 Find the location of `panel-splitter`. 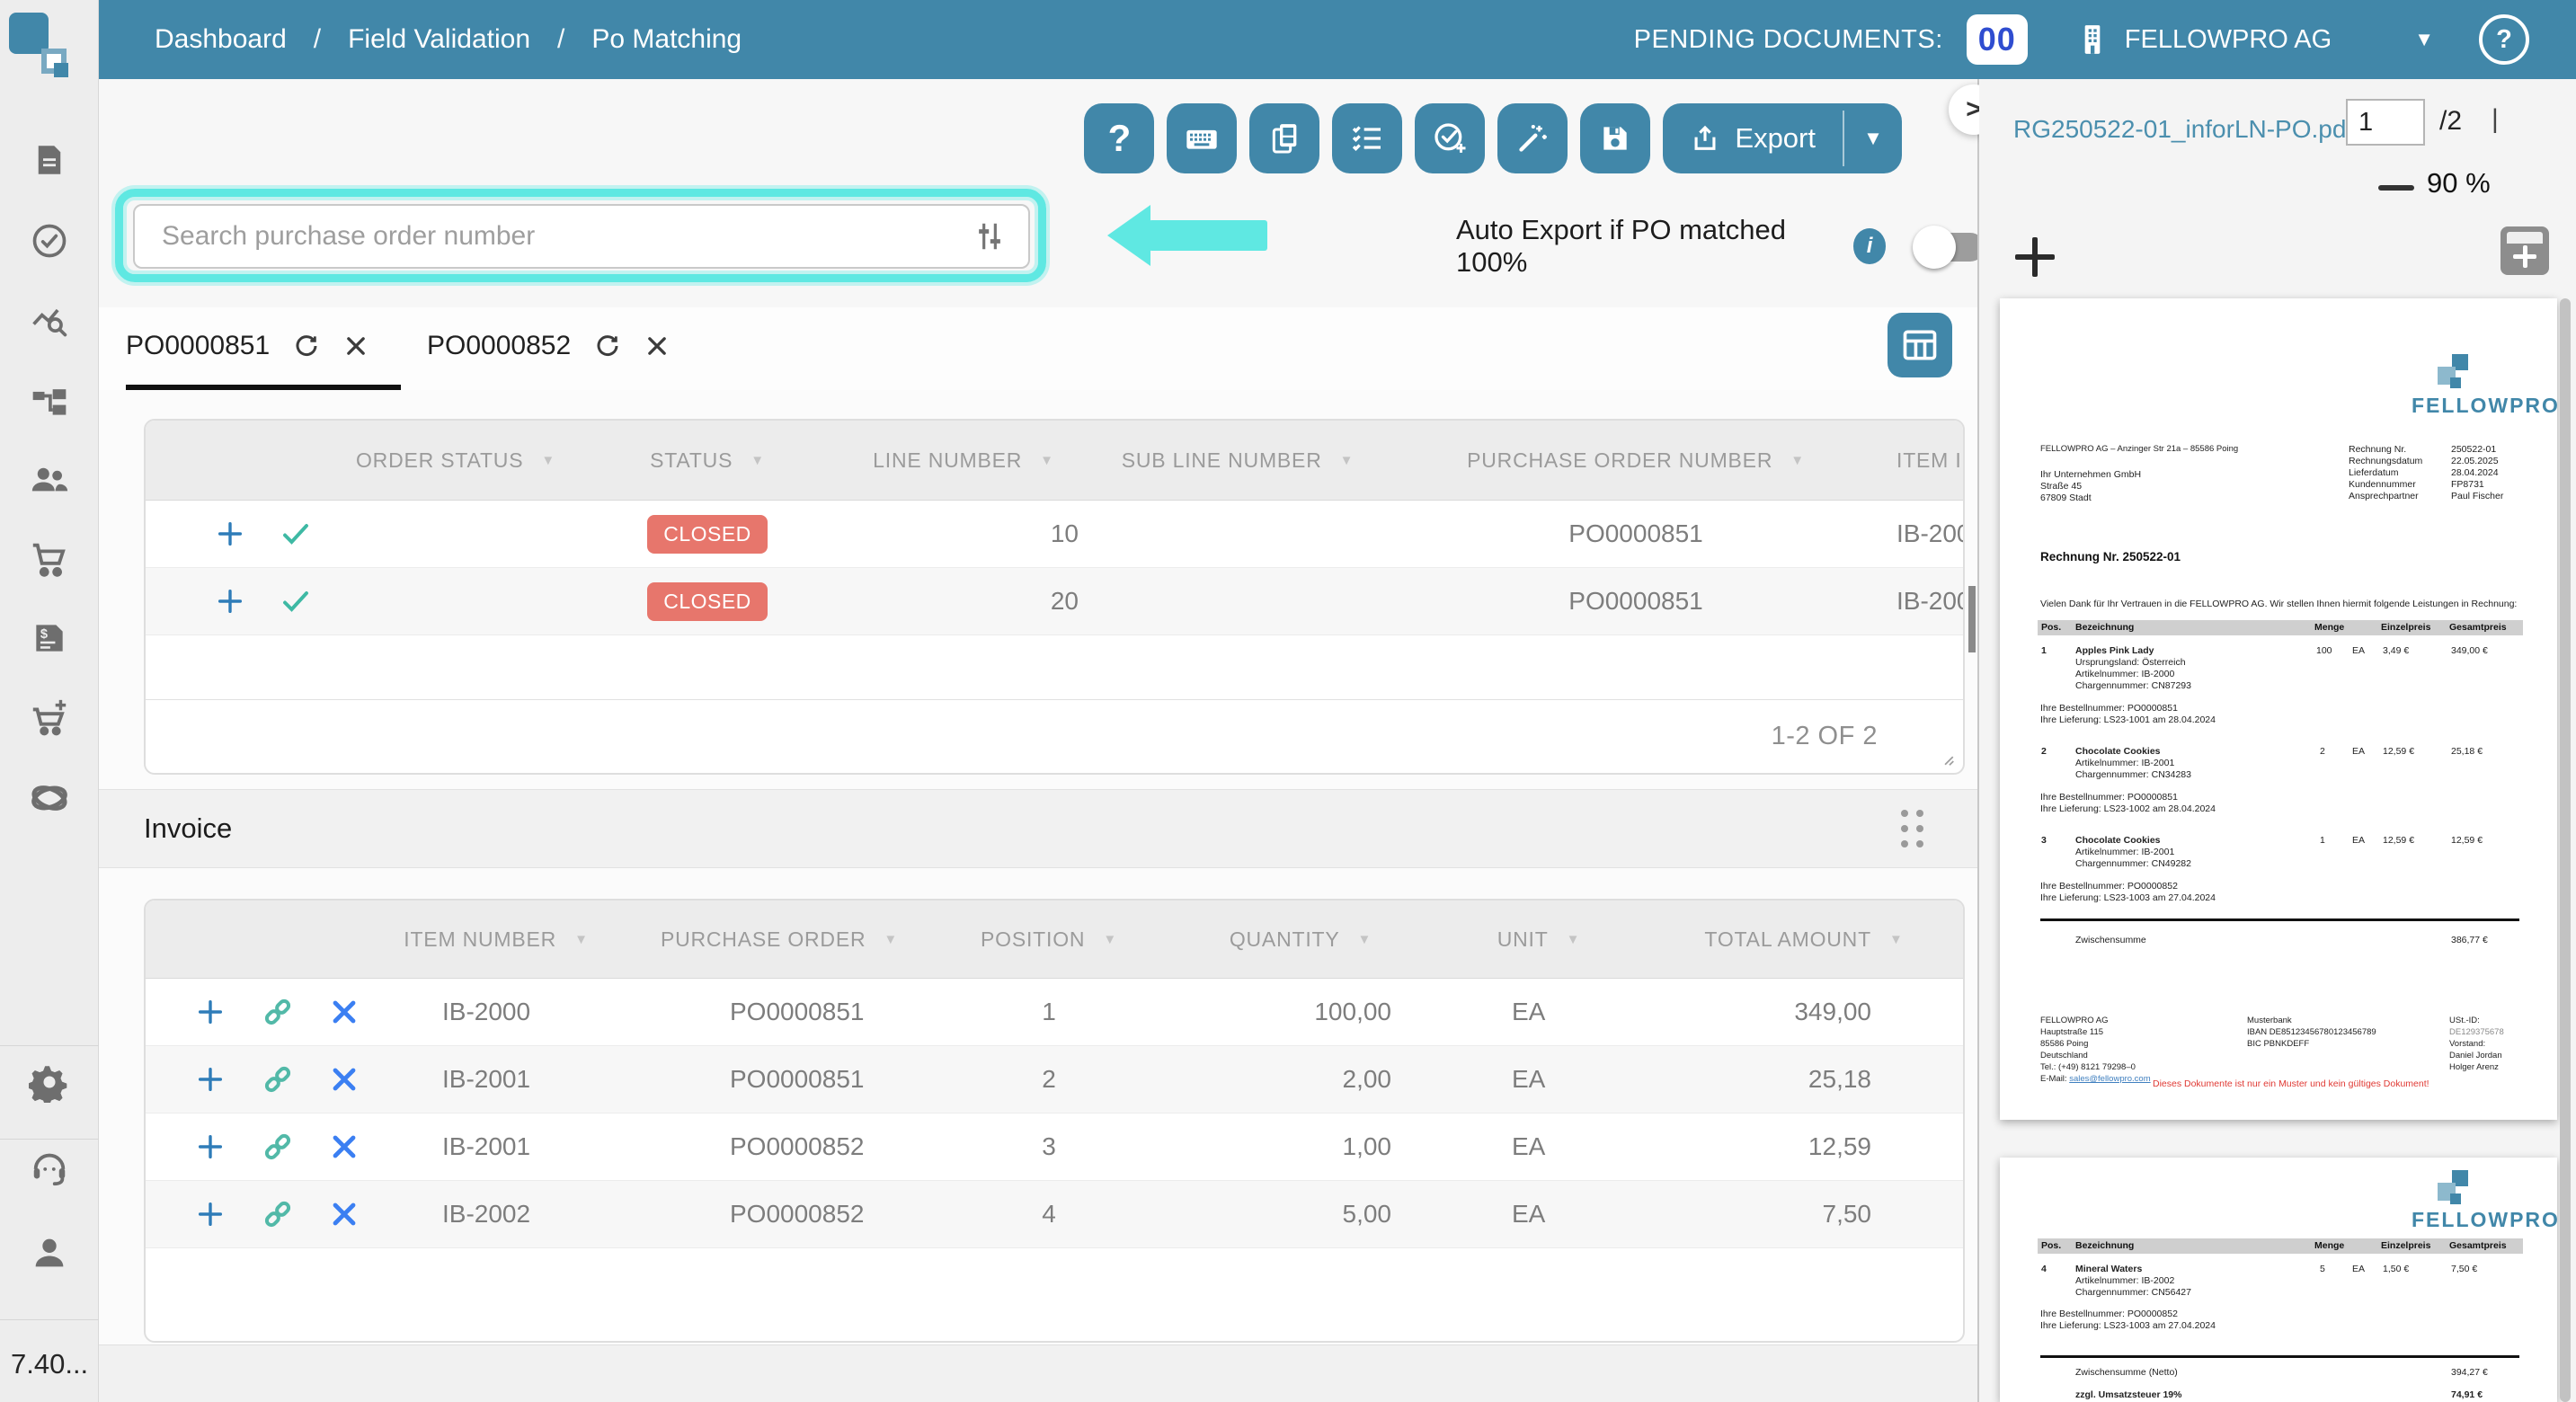

panel-splitter is located at coordinates (1978, 740).